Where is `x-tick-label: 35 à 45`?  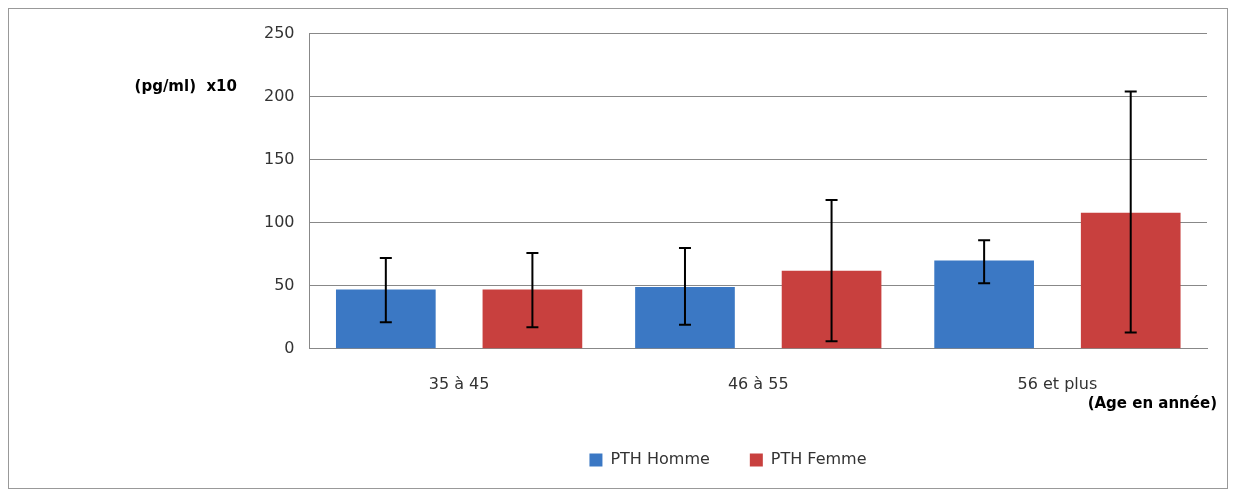
x-tick-label: 35 à 45 is located at coordinates (459, 383).